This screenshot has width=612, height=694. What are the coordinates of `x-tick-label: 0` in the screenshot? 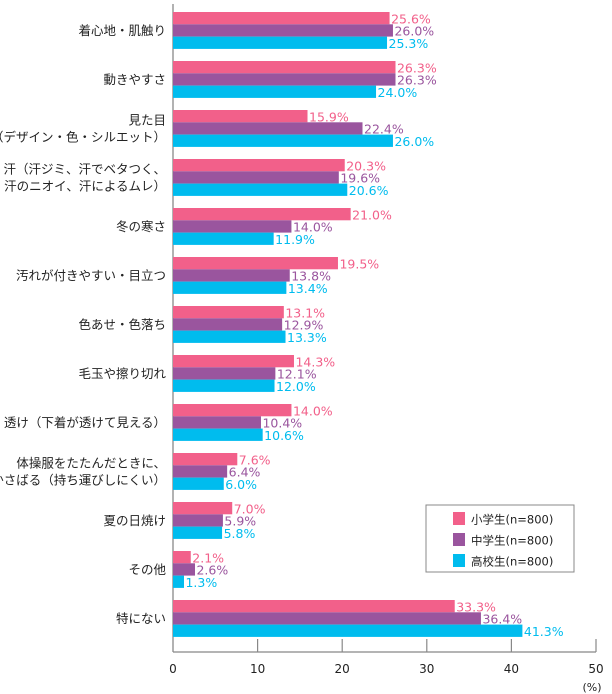 It's located at (173, 669).